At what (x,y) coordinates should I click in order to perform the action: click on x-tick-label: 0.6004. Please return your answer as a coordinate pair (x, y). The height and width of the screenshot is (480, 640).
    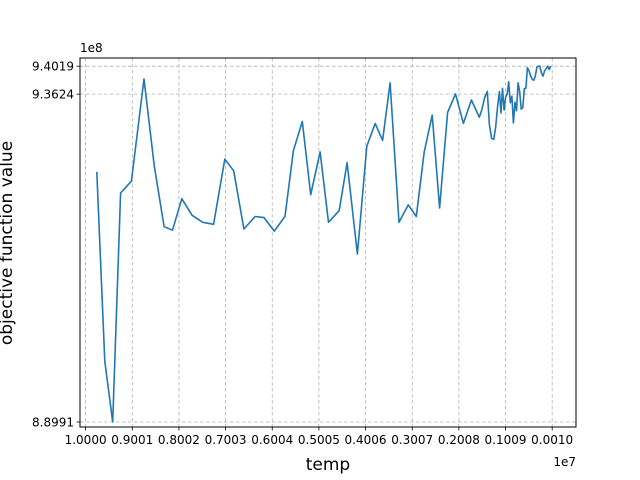
    Looking at the image, I should click on (272, 440).